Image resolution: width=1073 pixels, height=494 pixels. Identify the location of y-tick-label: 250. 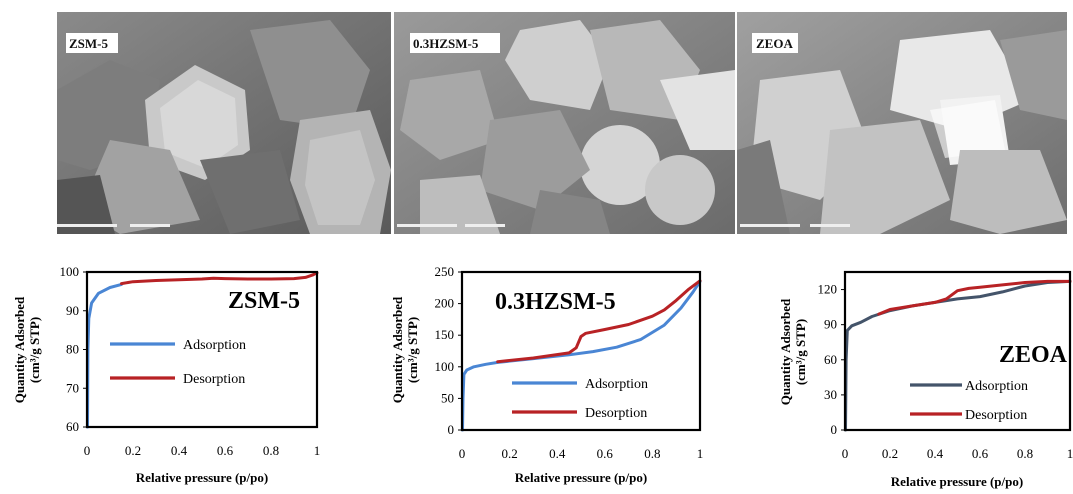
(445, 271).